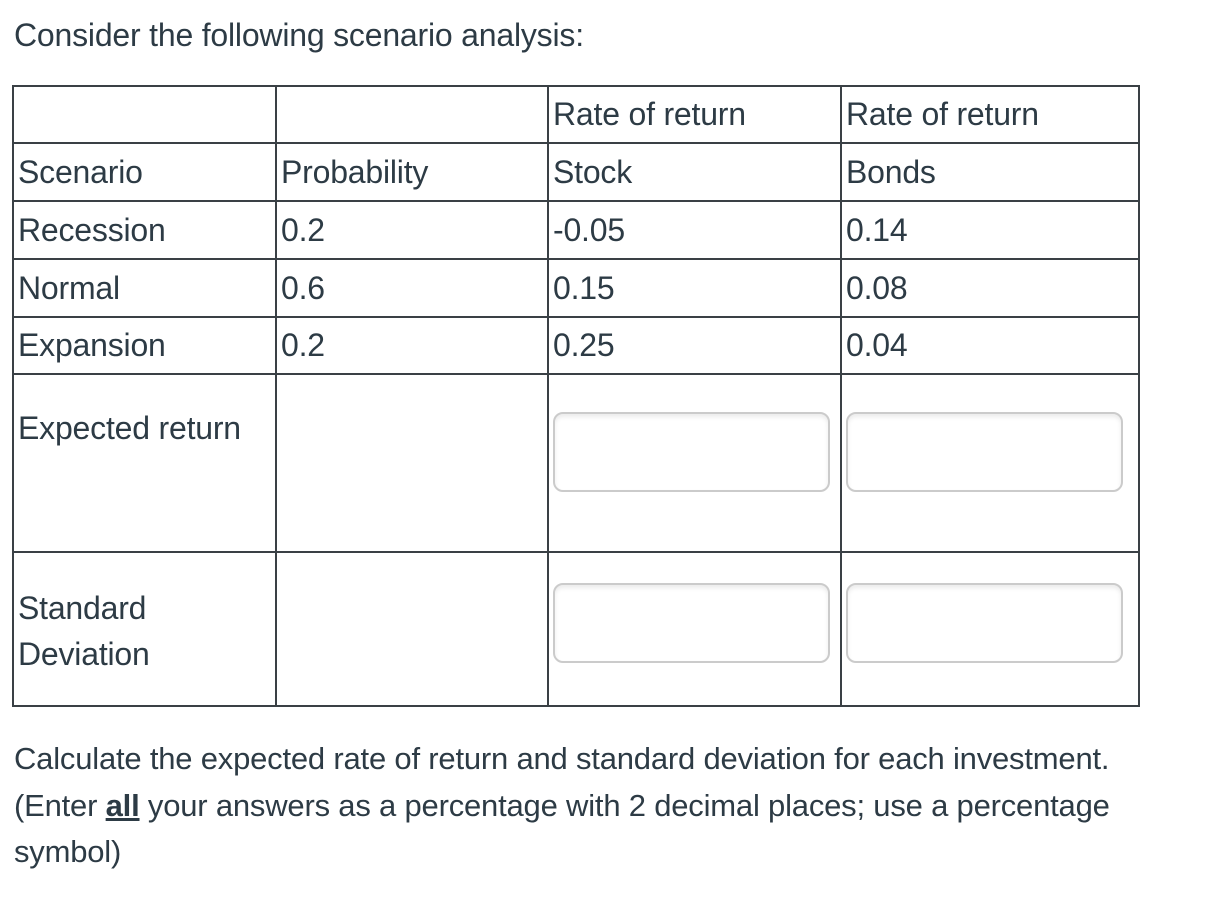 This screenshot has height=920, width=1216. Describe the element at coordinates (68, 851) in the screenshot. I see `instructions-line-3: symbol)` at that location.